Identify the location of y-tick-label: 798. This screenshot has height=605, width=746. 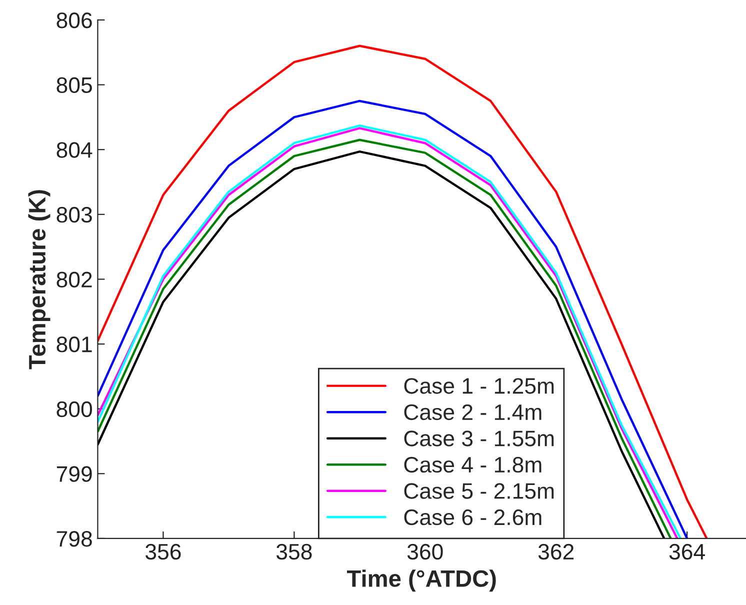
(74, 538).